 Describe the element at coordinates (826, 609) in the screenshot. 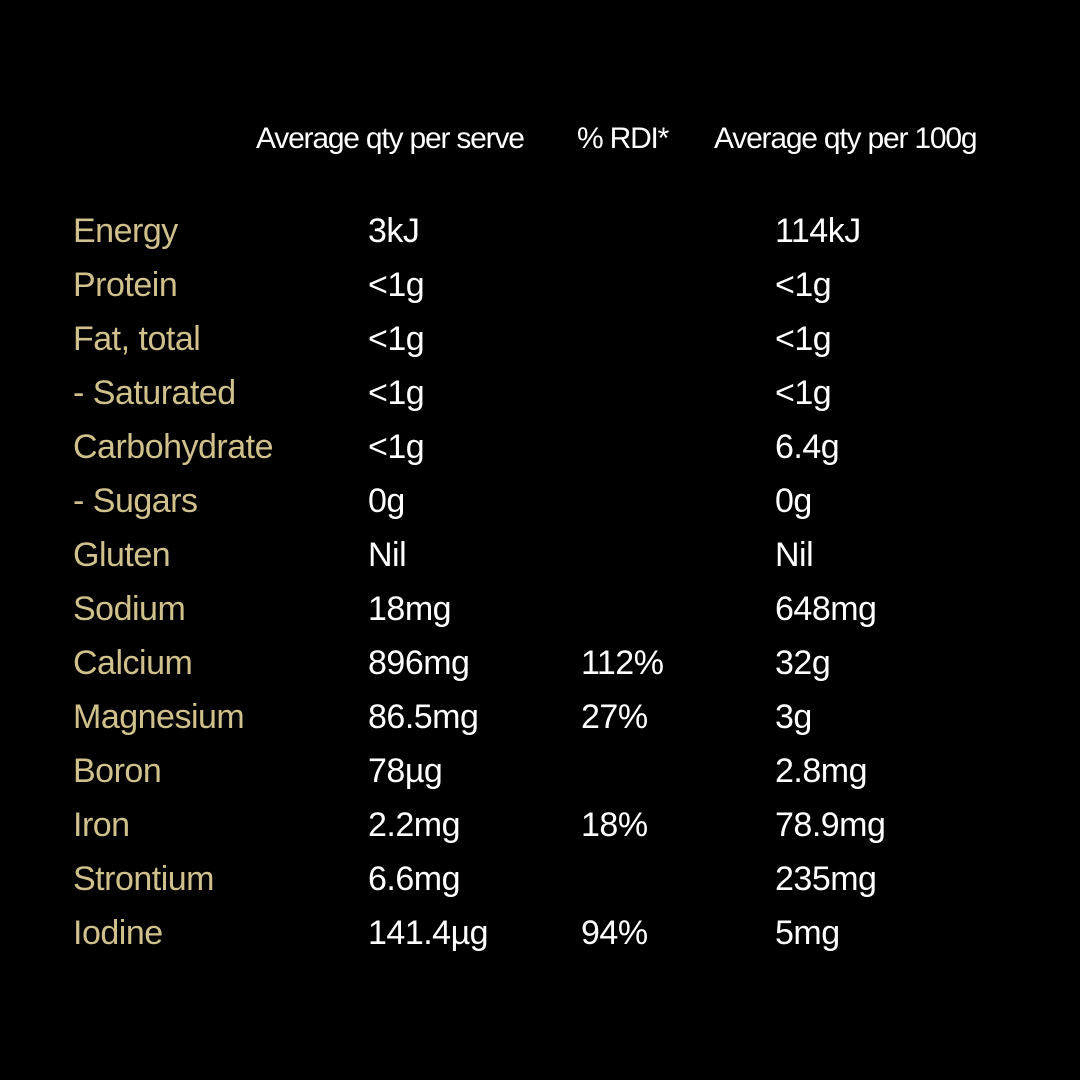

I see `per-100g-value: 648mg` at that location.